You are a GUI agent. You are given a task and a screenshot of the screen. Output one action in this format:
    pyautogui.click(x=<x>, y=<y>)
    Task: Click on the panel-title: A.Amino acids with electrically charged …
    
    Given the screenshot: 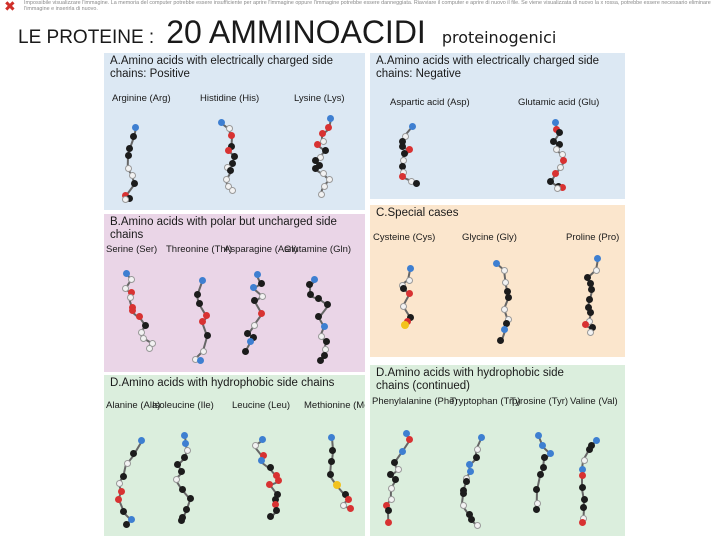 What is the action you would take?
    pyautogui.click(x=222, y=67)
    